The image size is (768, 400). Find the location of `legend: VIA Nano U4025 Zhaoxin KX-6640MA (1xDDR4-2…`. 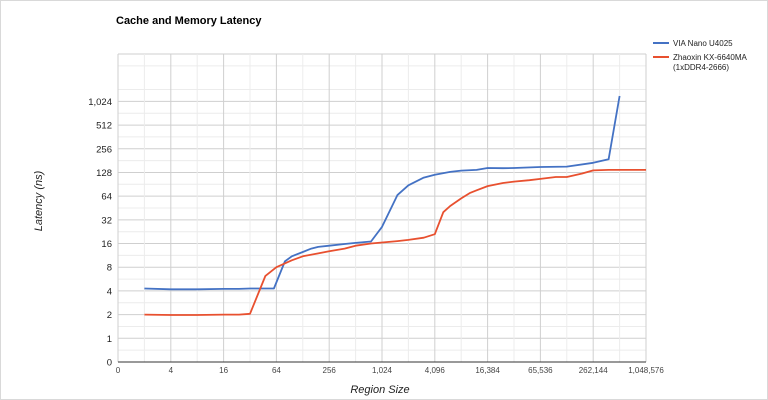

legend: VIA Nano U4025 Zhaoxin KX-6640MA (1xDDR4-2… is located at coordinates (700, 55).